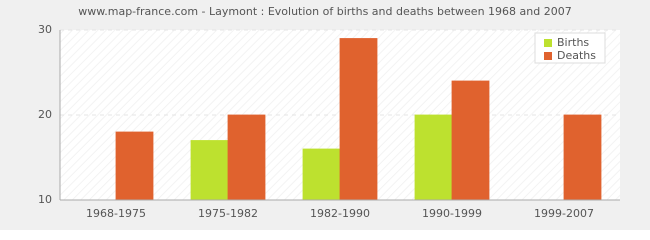  I want to click on y-tick-label: 20, so click(45, 114).